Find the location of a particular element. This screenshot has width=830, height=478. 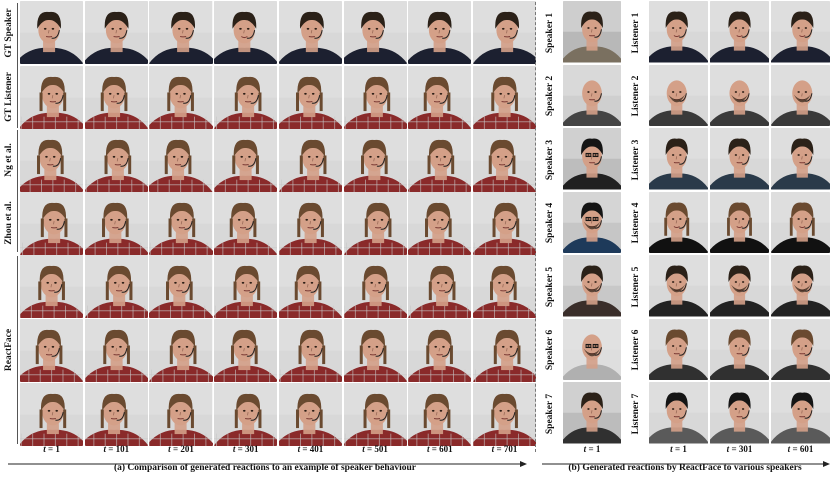

listener-label: Listener 7 is located at coordinates (636, 414).